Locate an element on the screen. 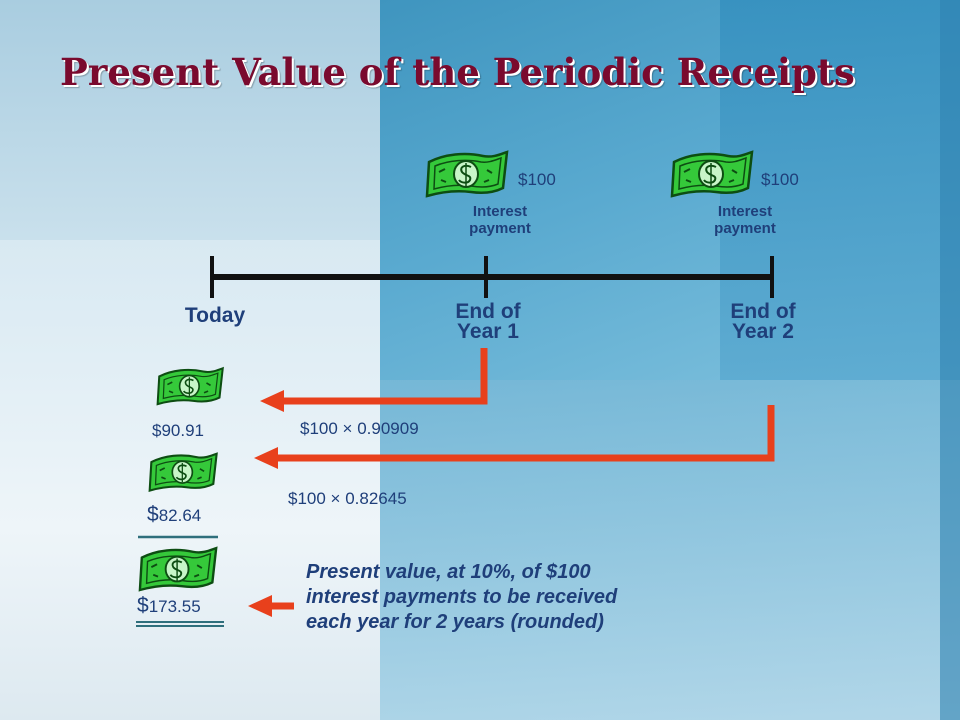 This screenshot has height=720, width=960. present-value-total: $173.55 is located at coordinates (169, 606).